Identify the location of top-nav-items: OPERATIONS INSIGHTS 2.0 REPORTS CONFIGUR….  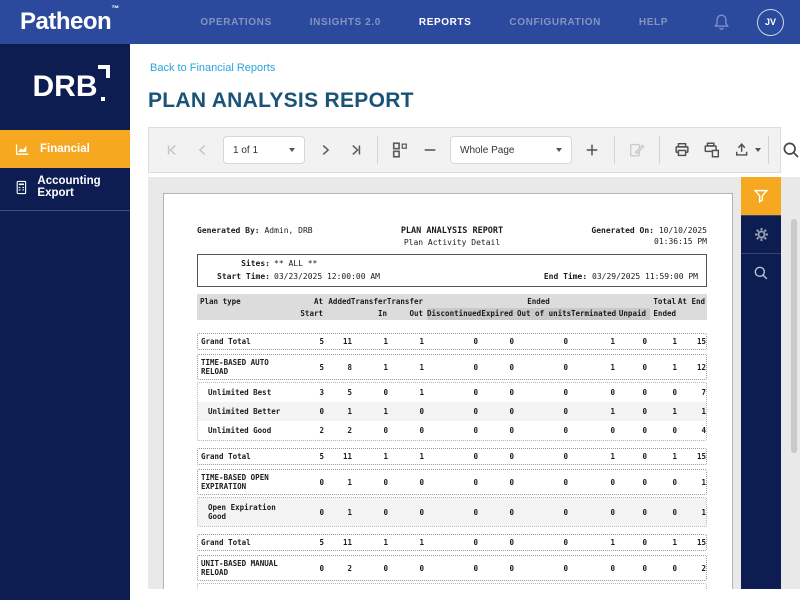
(434, 22).